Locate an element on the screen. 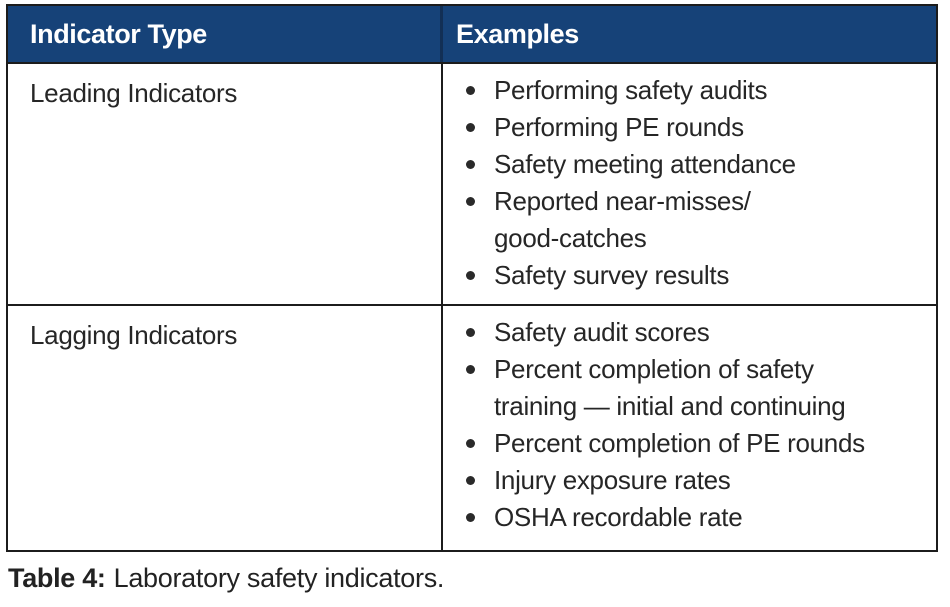 The width and height of the screenshot is (950, 607). list-item: Safety survey results is located at coordinates (689, 275).